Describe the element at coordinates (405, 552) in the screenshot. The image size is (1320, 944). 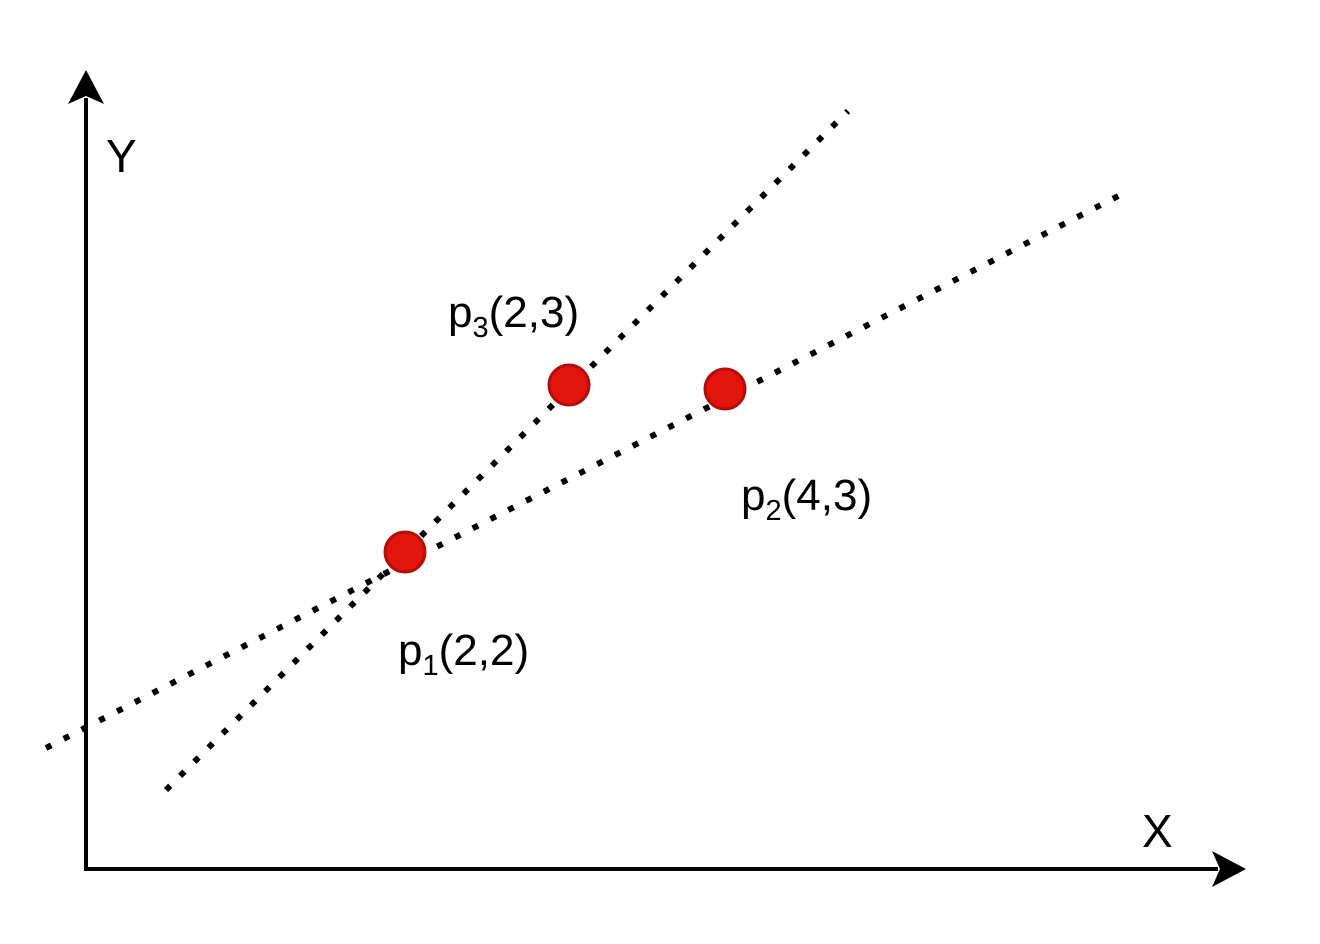
I see `point-p1` at that location.